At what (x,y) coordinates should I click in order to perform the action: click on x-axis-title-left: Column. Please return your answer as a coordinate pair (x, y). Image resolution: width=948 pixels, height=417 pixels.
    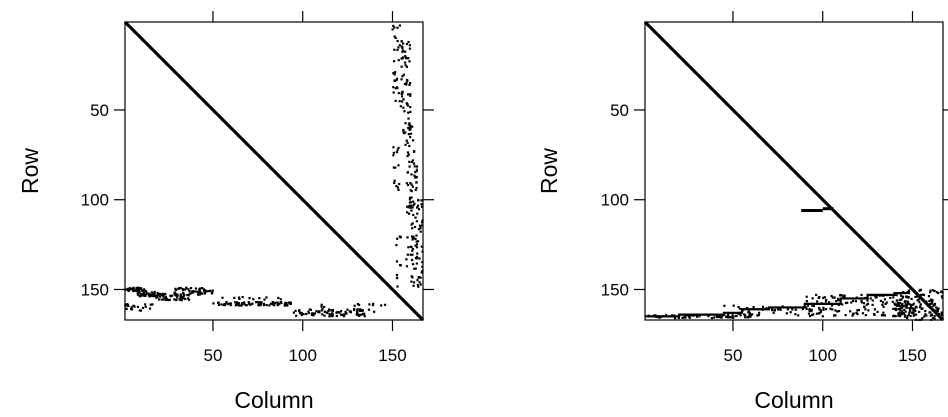
    Looking at the image, I should click on (273, 400).